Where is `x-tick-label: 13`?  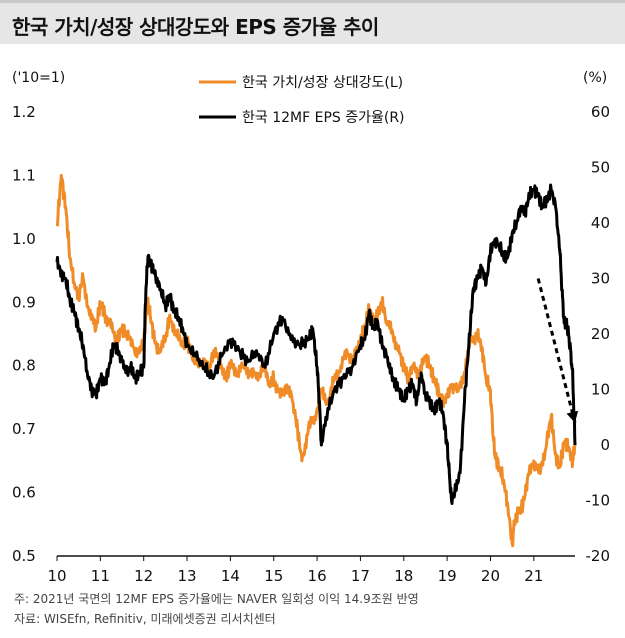
x-tick-label: 13 is located at coordinates (186, 576).